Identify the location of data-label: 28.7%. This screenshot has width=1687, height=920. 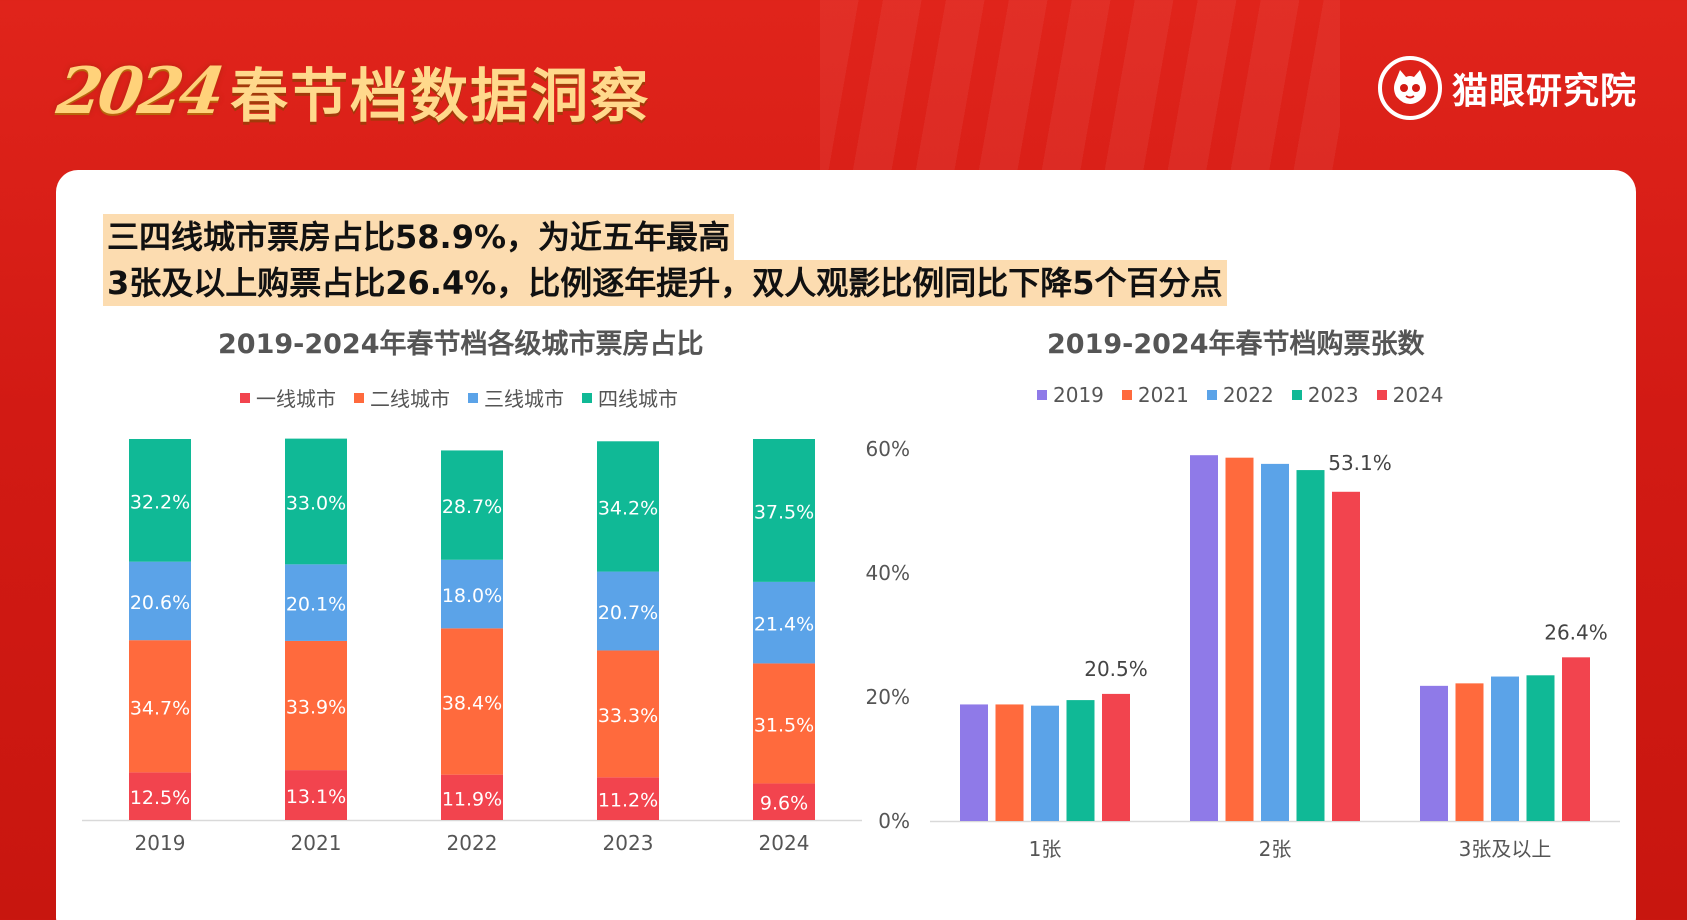
(472, 507).